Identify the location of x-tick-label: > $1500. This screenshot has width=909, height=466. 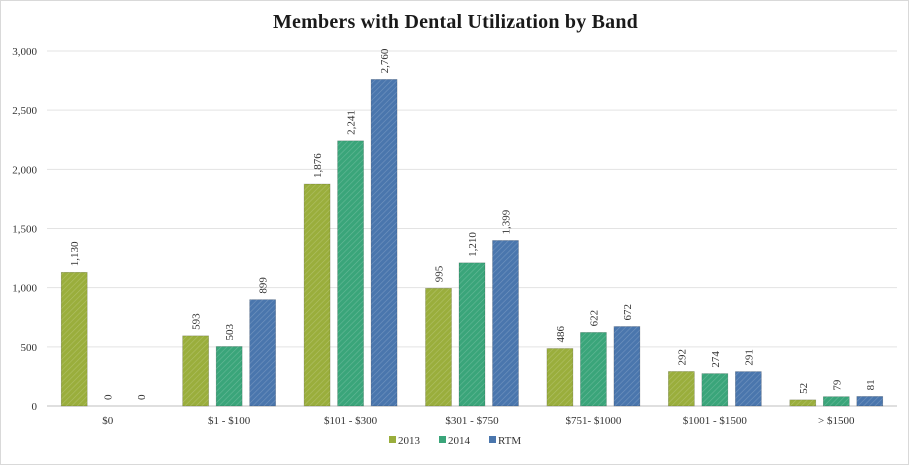
(836, 421).